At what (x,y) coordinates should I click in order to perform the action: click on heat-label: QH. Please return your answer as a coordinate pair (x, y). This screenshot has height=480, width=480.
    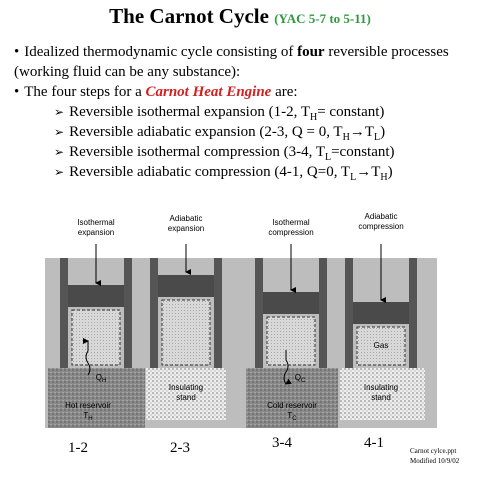
    Looking at the image, I should click on (101, 378).